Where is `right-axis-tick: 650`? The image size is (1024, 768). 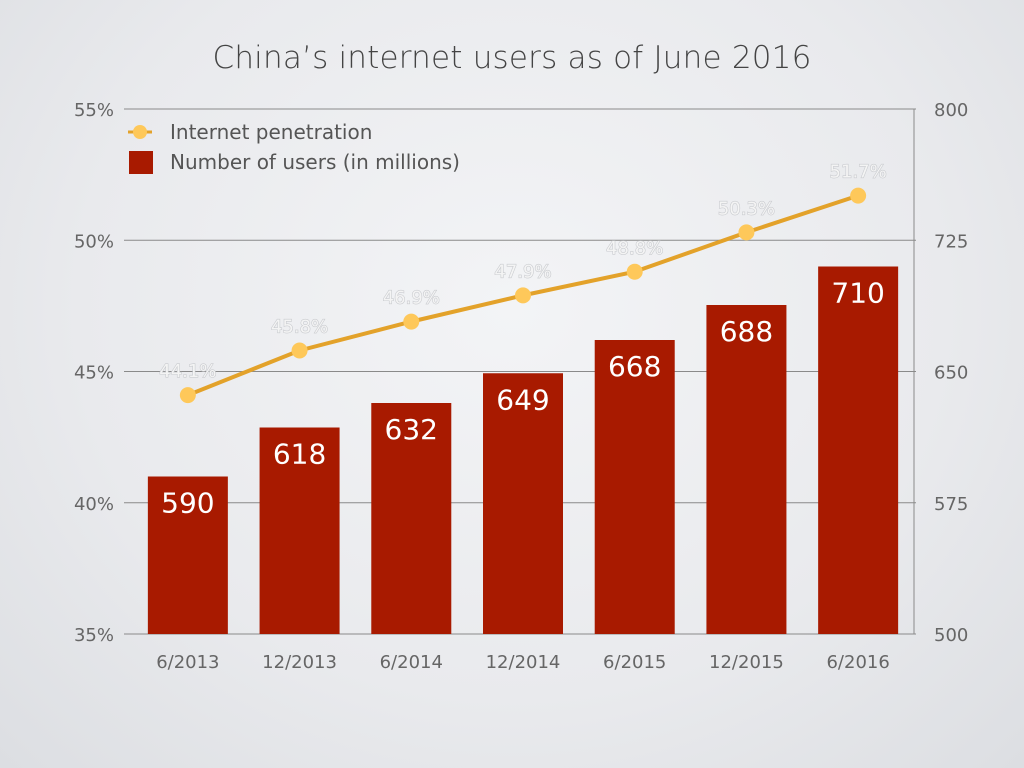
right-axis-tick: 650 is located at coordinates (951, 373).